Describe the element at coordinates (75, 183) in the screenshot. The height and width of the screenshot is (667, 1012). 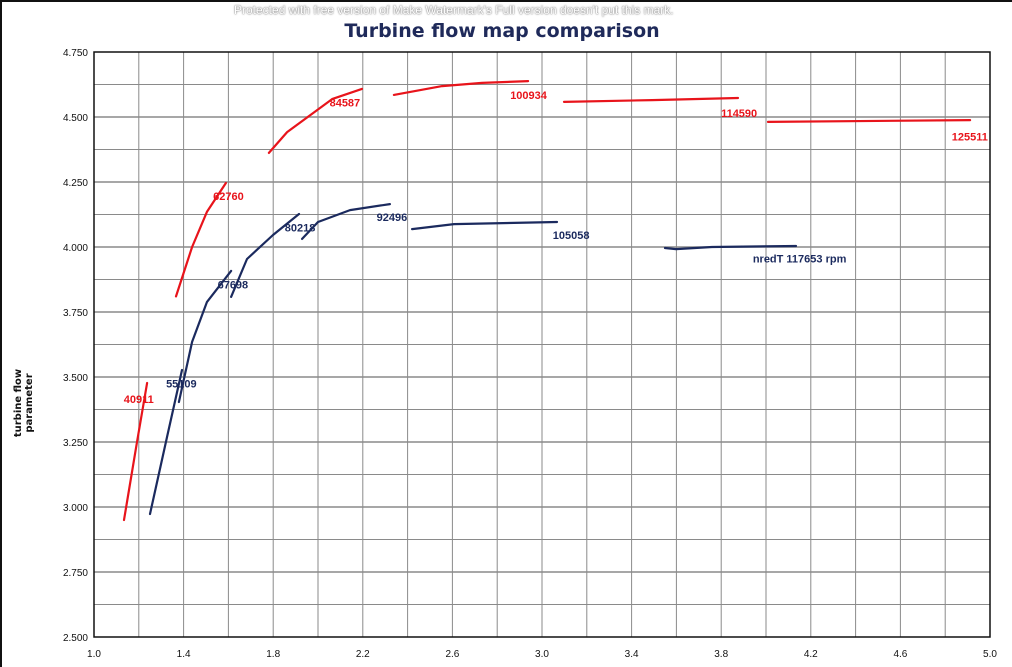
I see `y-tick-label: 4.250` at that location.